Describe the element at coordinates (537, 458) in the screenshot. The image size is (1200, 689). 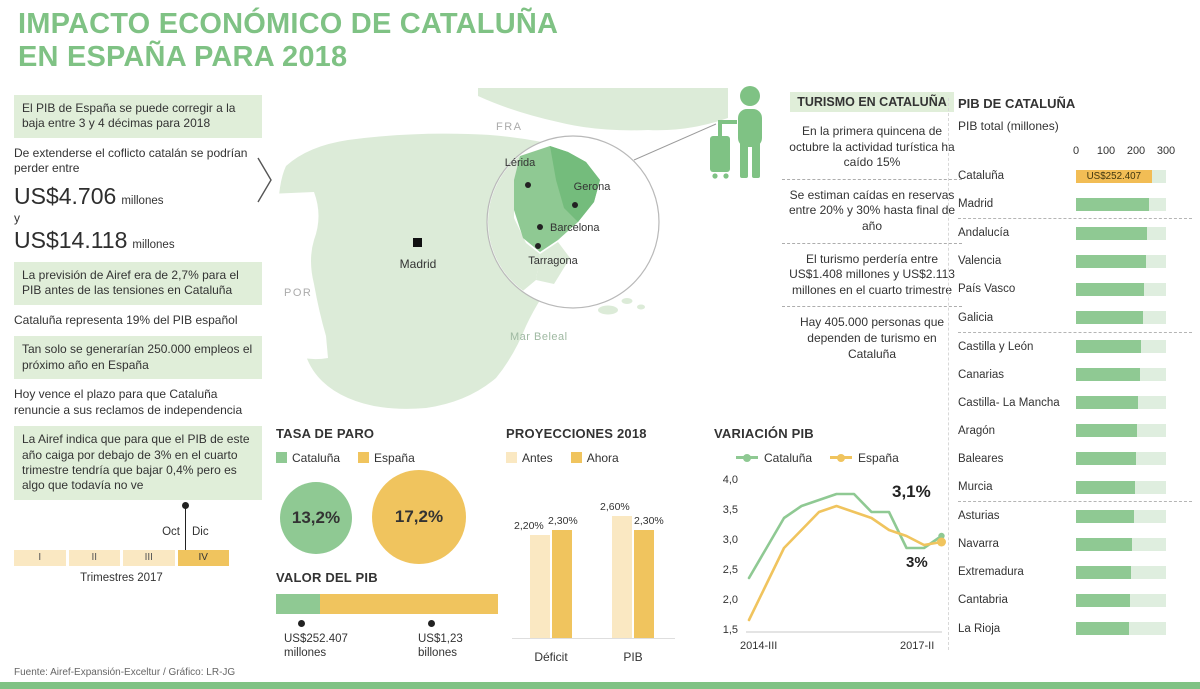
I see `legend-label: Antes` at that location.